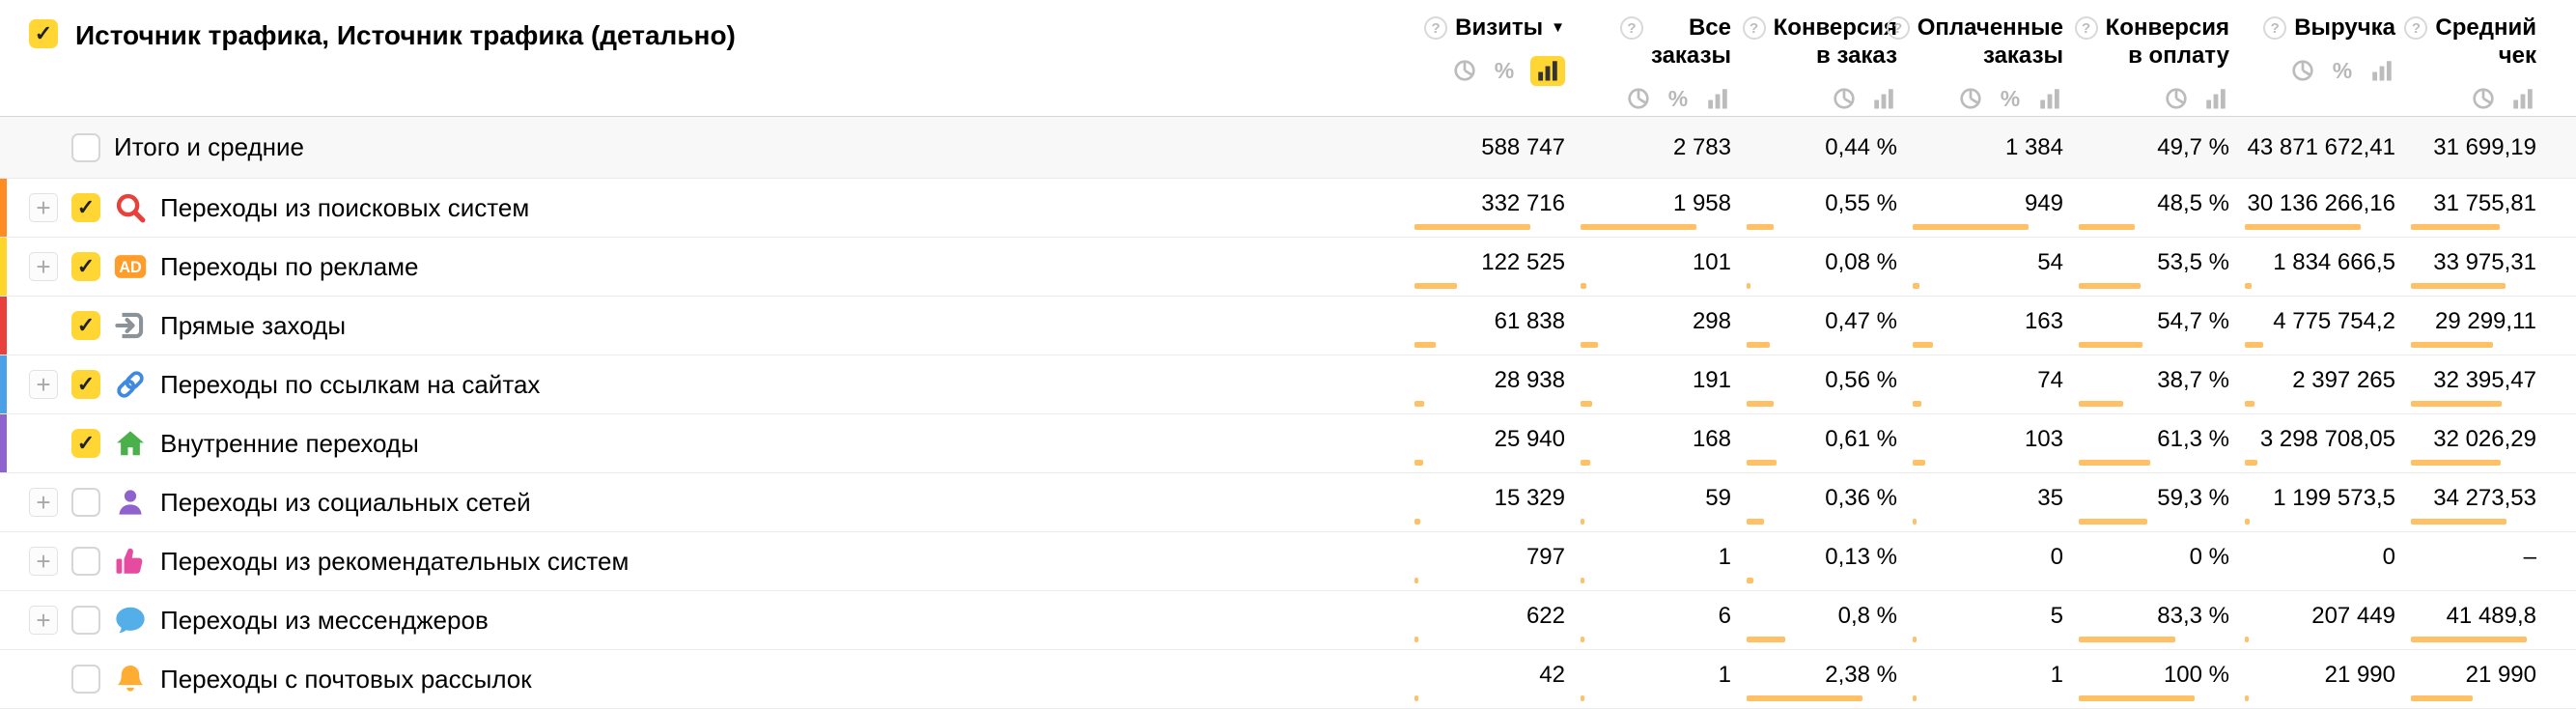 This screenshot has width=2576, height=709. Describe the element at coordinates (2196, 675) in the screenshot. I see `metric-value: 100 %` at that location.